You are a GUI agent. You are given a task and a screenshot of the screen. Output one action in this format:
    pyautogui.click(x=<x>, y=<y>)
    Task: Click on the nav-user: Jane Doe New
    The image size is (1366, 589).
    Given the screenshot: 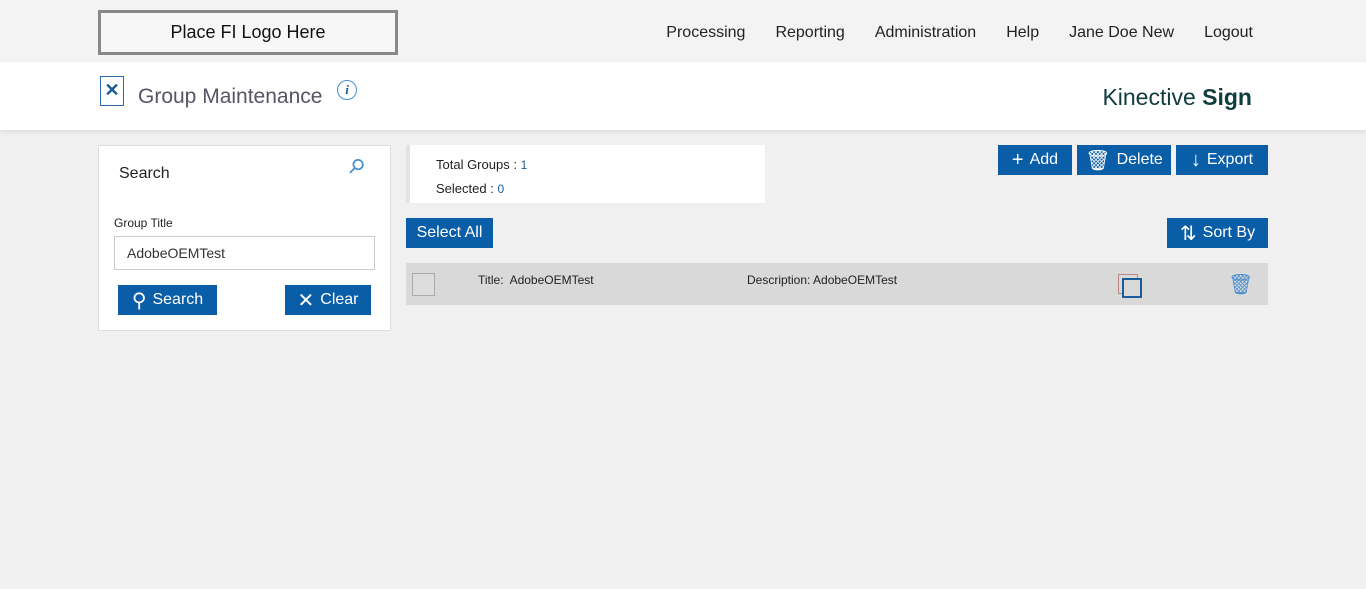 What is the action you would take?
    pyautogui.click(x=1122, y=32)
    